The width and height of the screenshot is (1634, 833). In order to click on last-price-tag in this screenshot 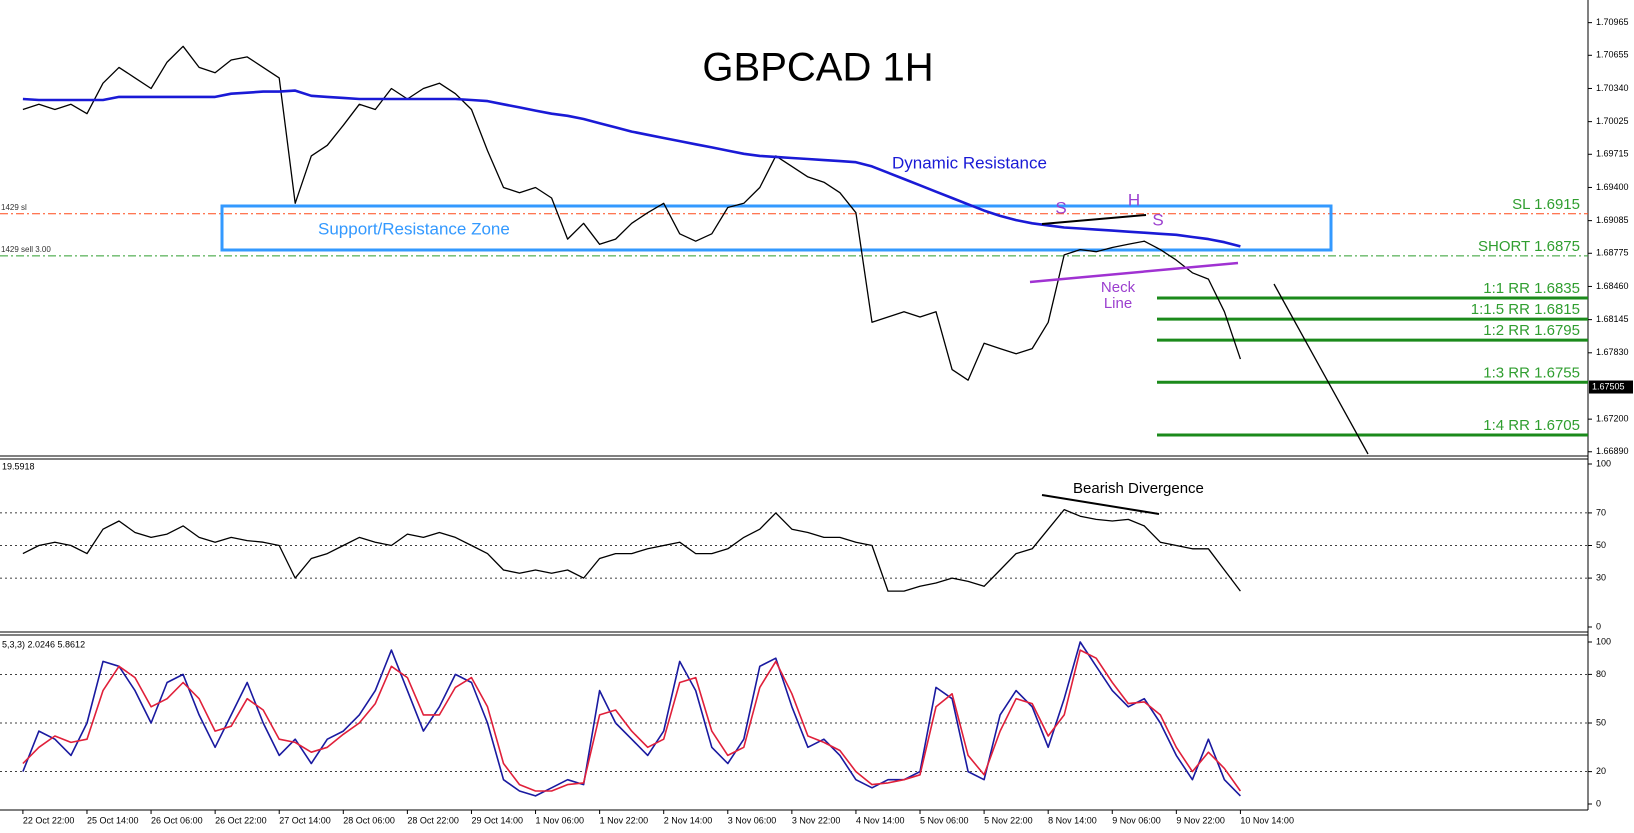, I will do `click(1611, 387)`.